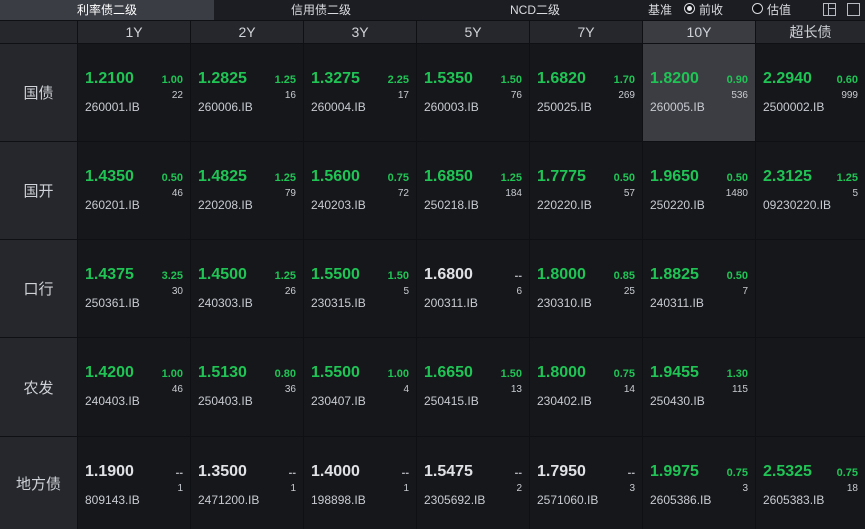 This screenshot has height=529, width=865. I want to click on bond-code: 2605386.IB, so click(681, 500).